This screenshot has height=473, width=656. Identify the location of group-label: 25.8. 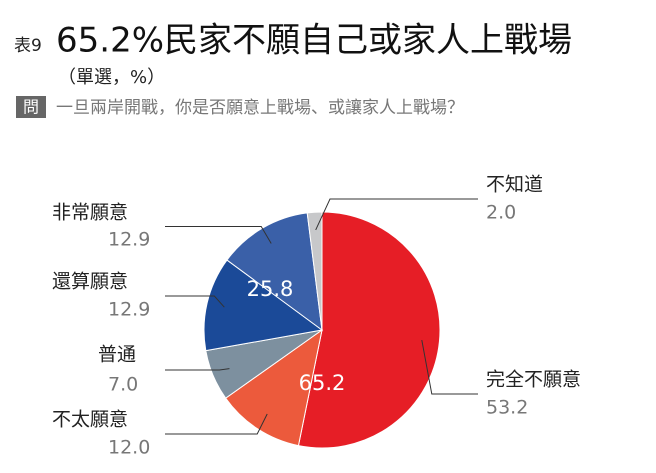
(270, 289).